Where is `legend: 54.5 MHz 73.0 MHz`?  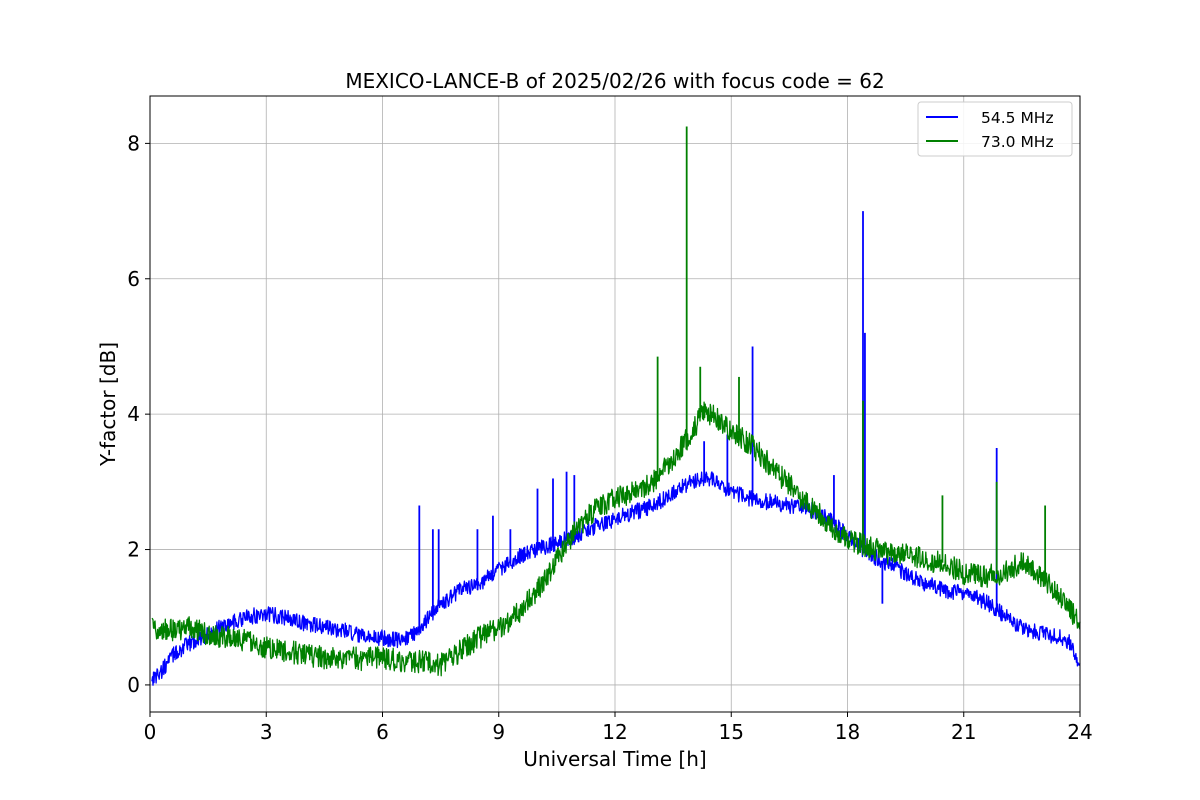 legend: 54.5 MHz 73.0 MHz is located at coordinates (995, 129).